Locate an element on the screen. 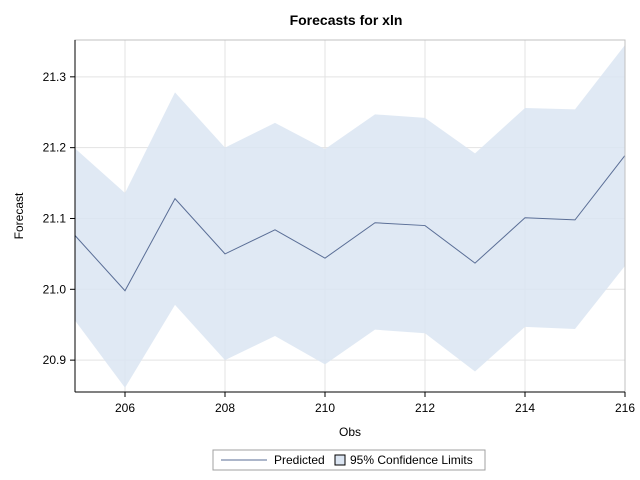 The width and height of the screenshot is (640, 480). x-tick-label: 210 is located at coordinates (325, 408).